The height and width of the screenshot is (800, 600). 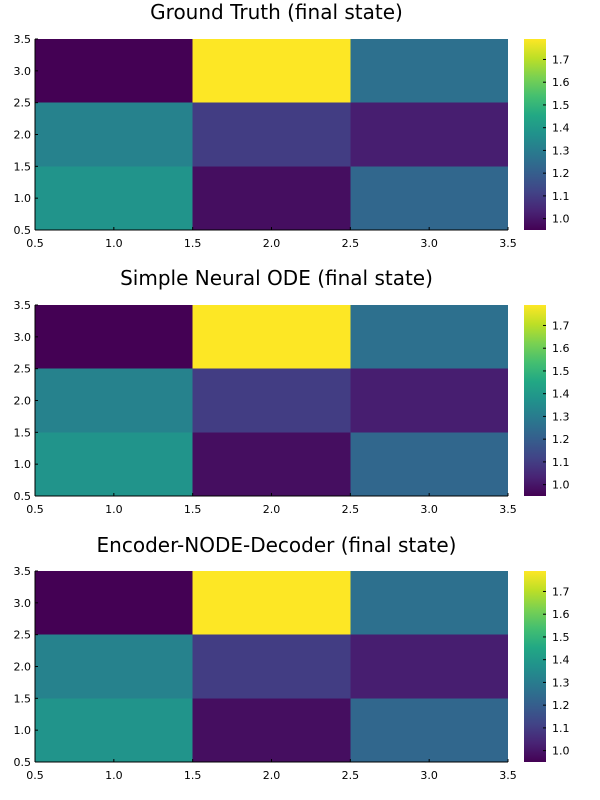 What do you see at coordinates (276, 12) in the screenshot?
I see `chart-title: Ground Truth (final state)` at bounding box center [276, 12].